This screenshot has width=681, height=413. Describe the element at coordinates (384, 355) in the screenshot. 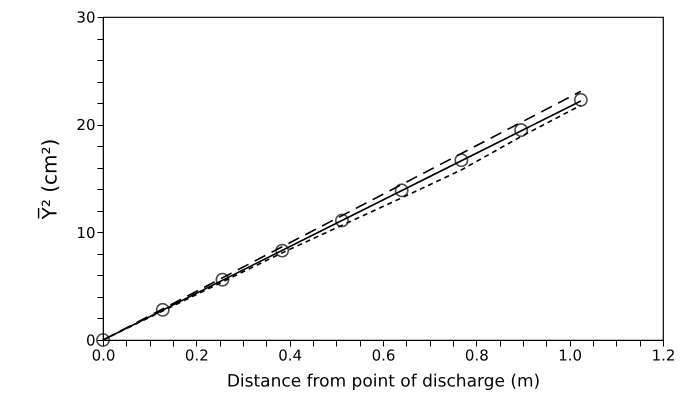

I see `x-tick-label: 0.6` at that location.